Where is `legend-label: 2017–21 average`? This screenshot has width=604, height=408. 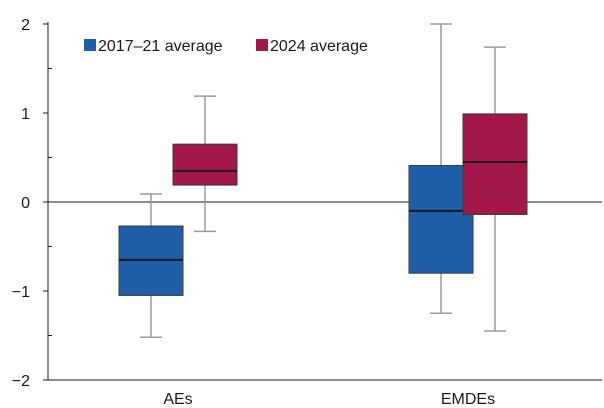
legend-label: 2017–21 average is located at coordinates (160, 46).